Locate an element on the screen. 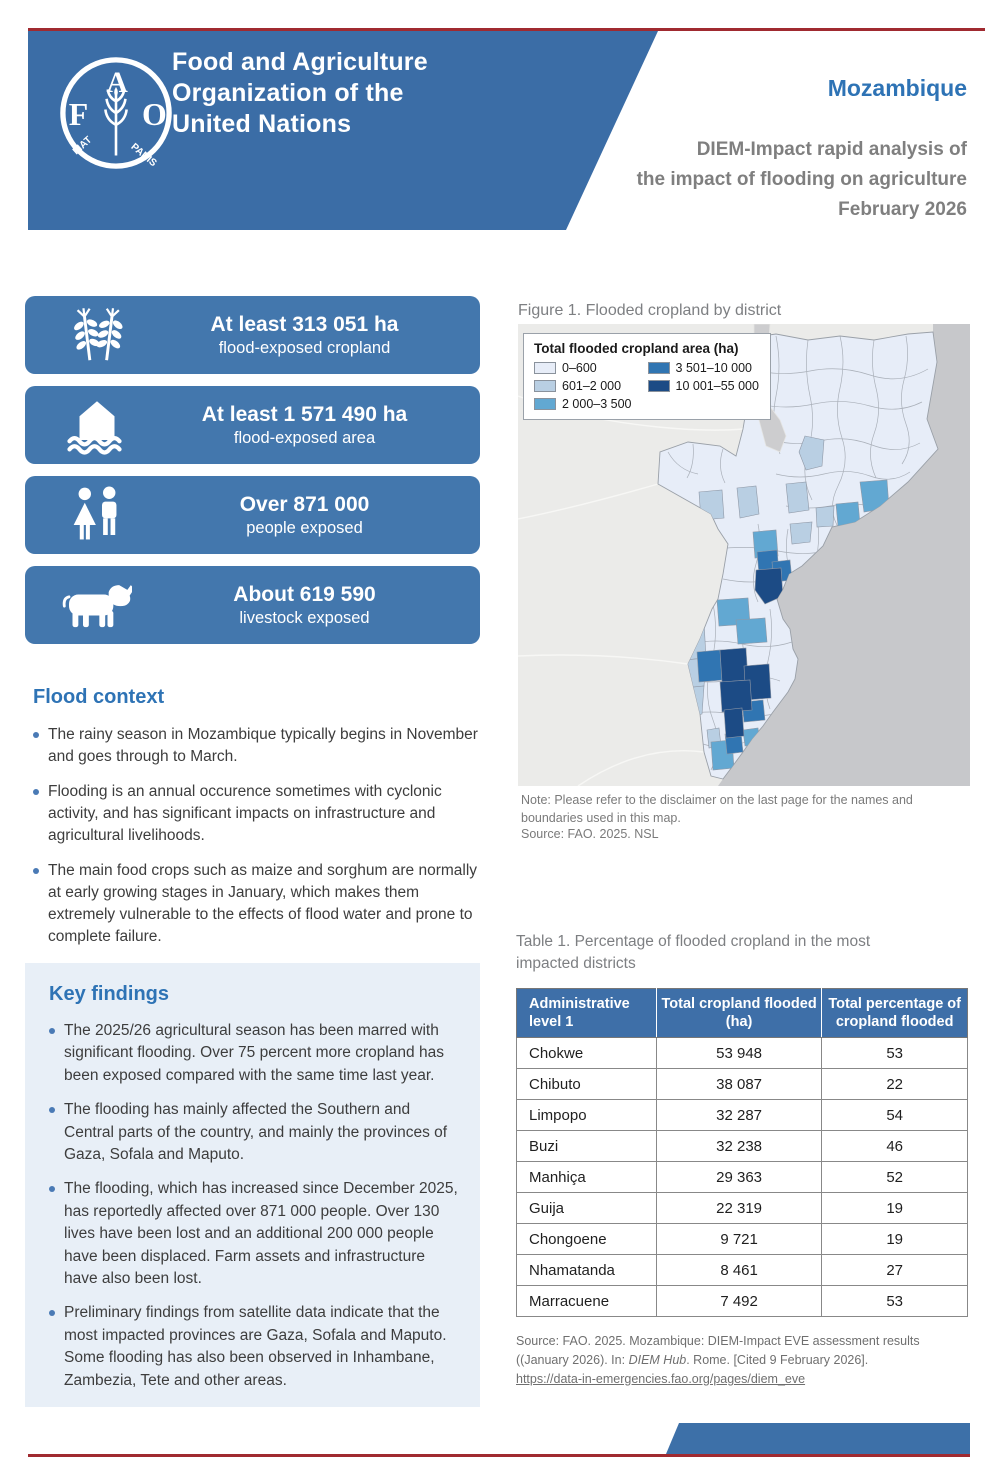  table-row: Nhamatanda 8 461 27 is located at coordinates (742, 1270).